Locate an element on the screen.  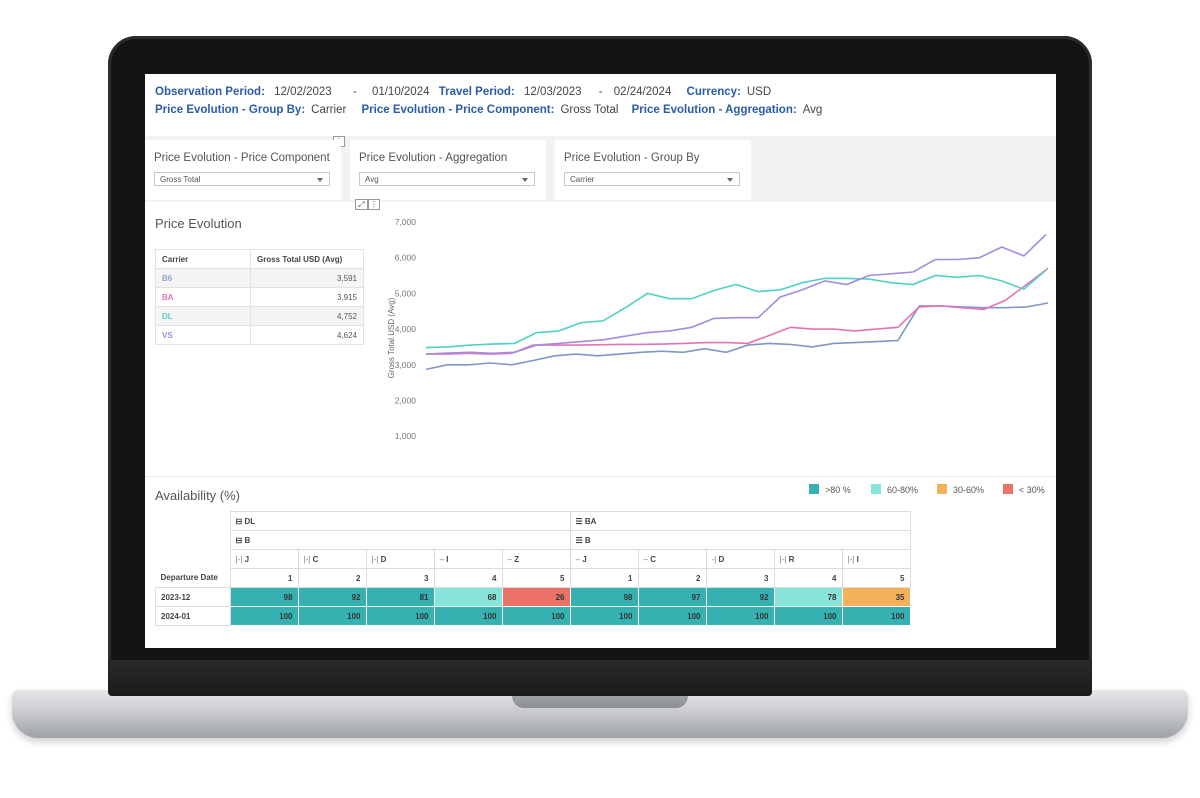
position-header: 3 is located at coordinates (400, 578).